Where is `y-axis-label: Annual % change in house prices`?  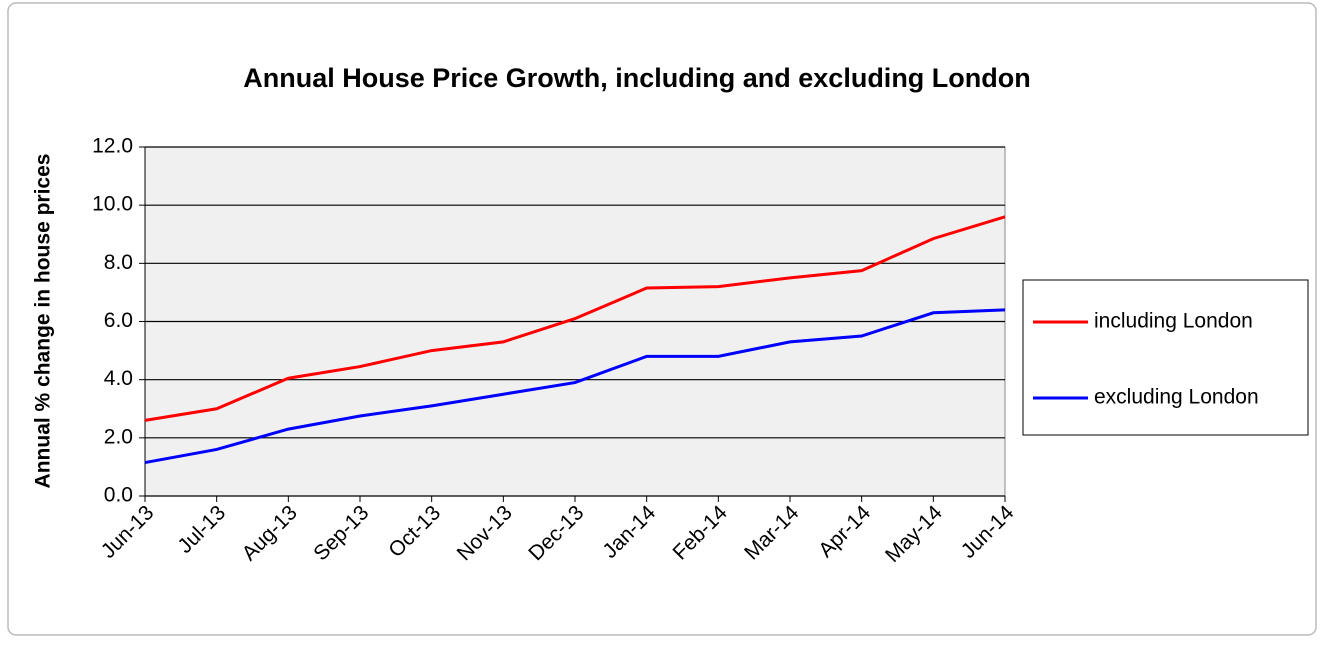 y-axis-label: Annual % change in house prices is located at coordinates (43, 321).